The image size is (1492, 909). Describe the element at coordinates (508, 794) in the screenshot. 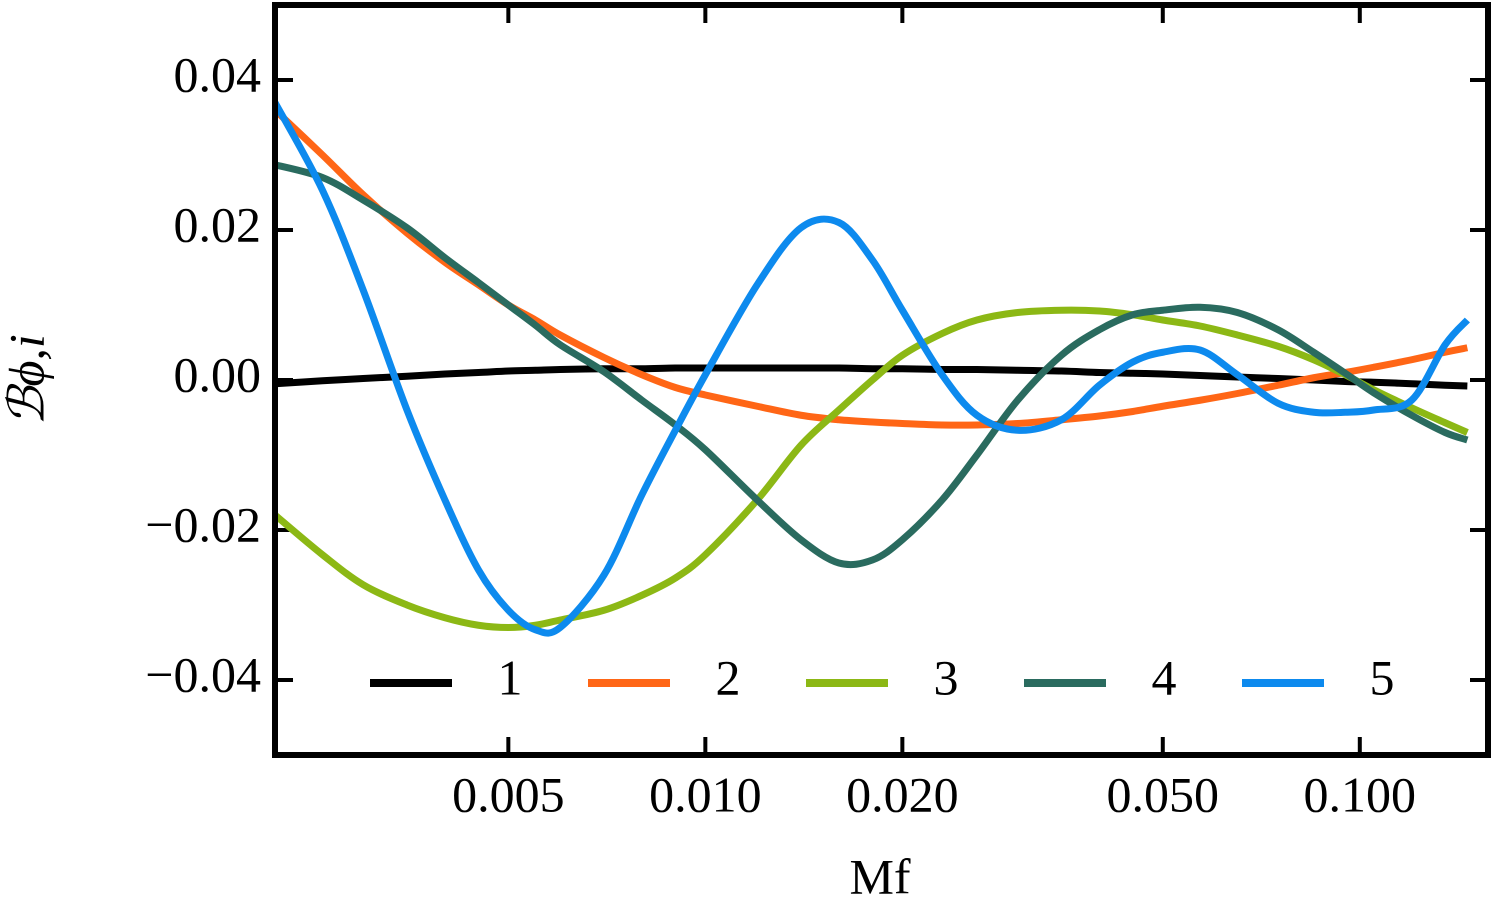

I see `x-tick-label: 0.005` at that location.